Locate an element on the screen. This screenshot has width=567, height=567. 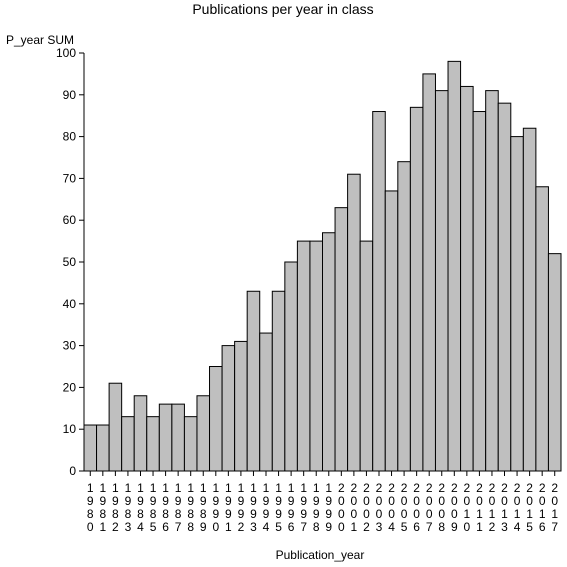
bar-2010 is located at coordinates (467, 278).